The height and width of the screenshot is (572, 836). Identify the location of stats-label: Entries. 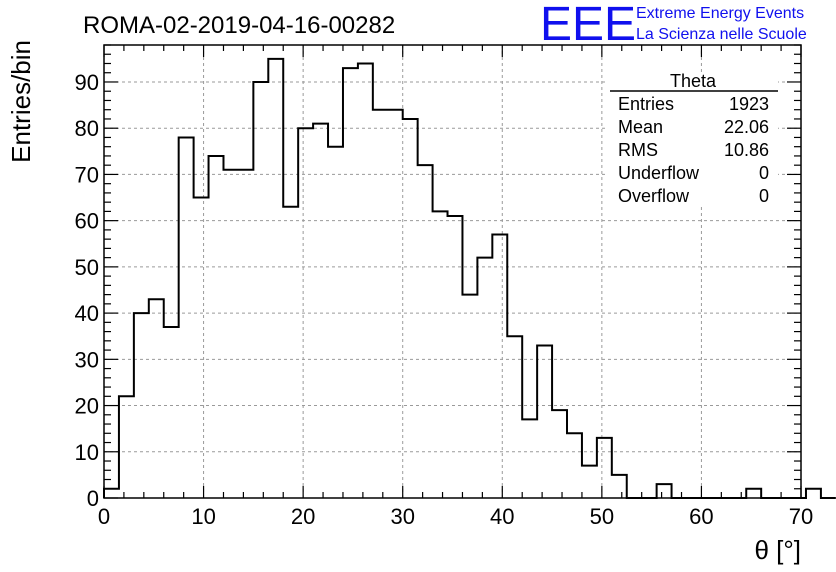
(646, 104).